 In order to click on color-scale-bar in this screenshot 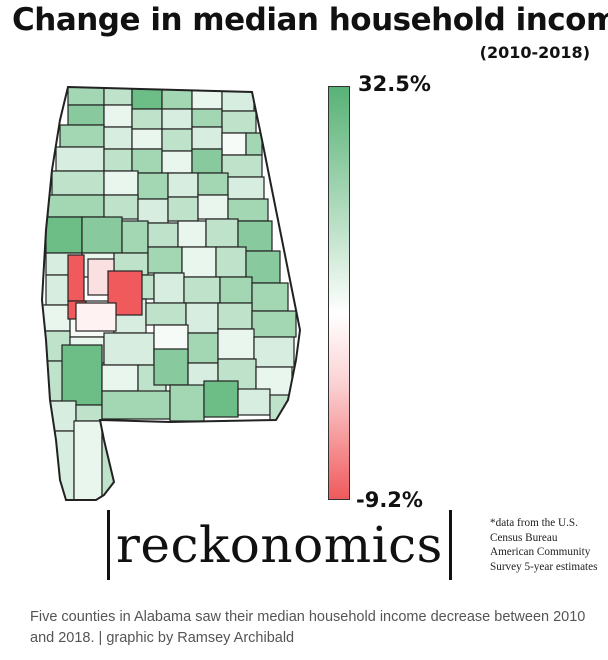, I will do `click(339, 293)`.